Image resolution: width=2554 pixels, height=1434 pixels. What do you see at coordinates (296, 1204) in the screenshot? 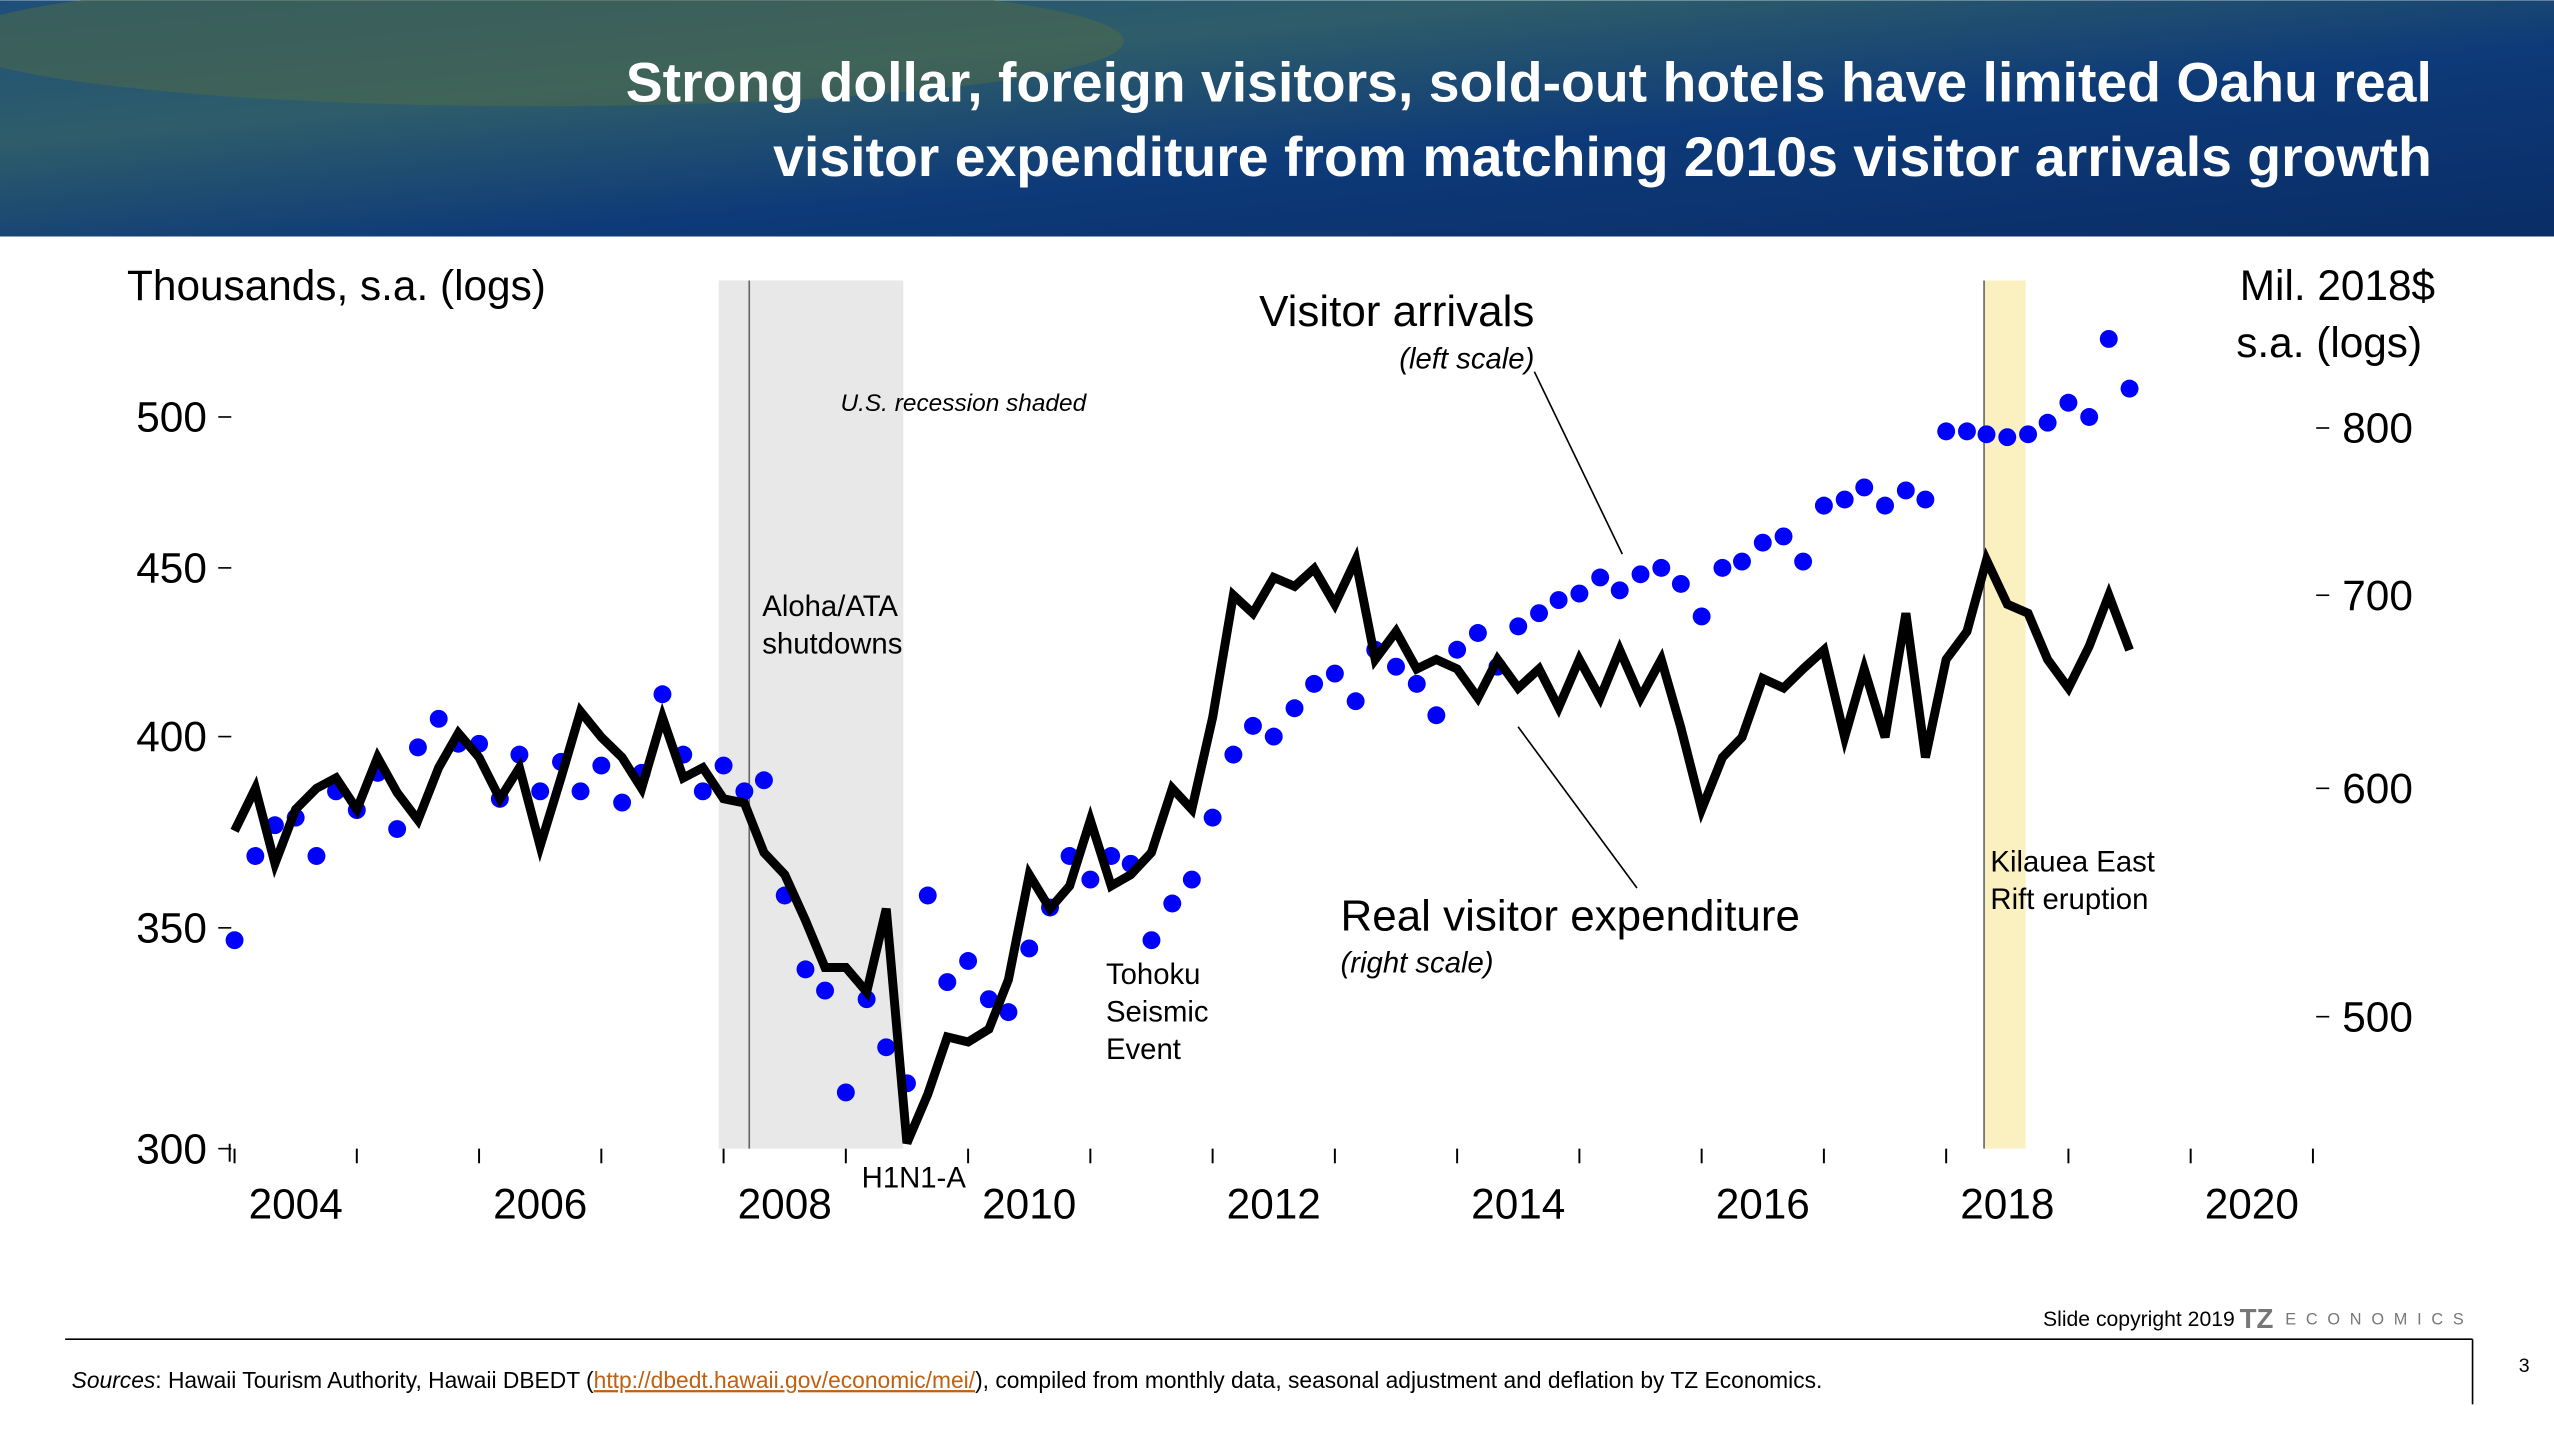
I see `x-tick-label: 2004` at bounding box center [296, 1204].